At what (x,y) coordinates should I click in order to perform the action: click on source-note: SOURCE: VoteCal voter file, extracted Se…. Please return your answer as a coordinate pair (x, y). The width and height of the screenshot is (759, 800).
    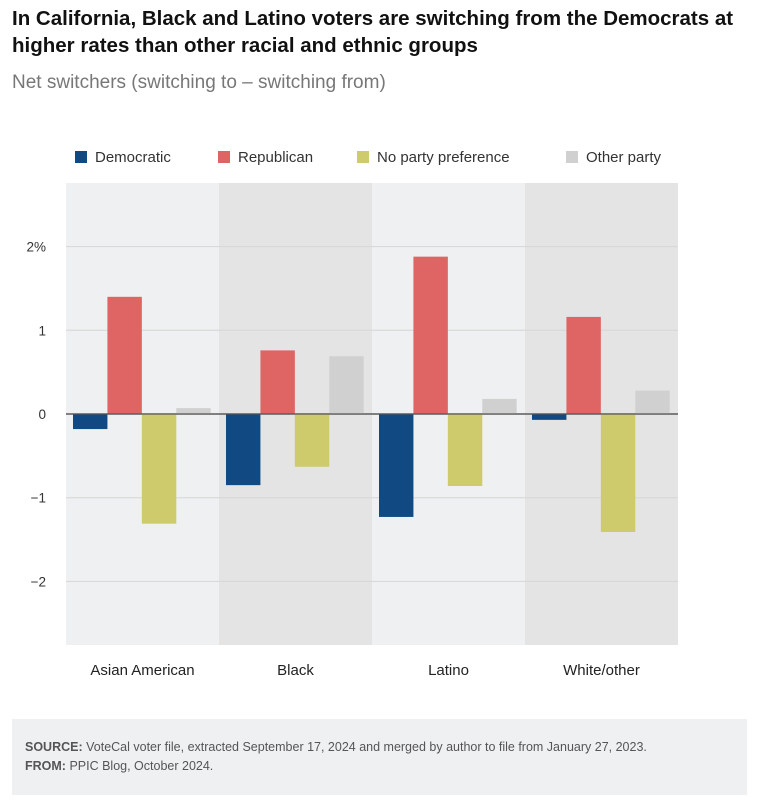
    Looking at the image, I should click on (379, 757).